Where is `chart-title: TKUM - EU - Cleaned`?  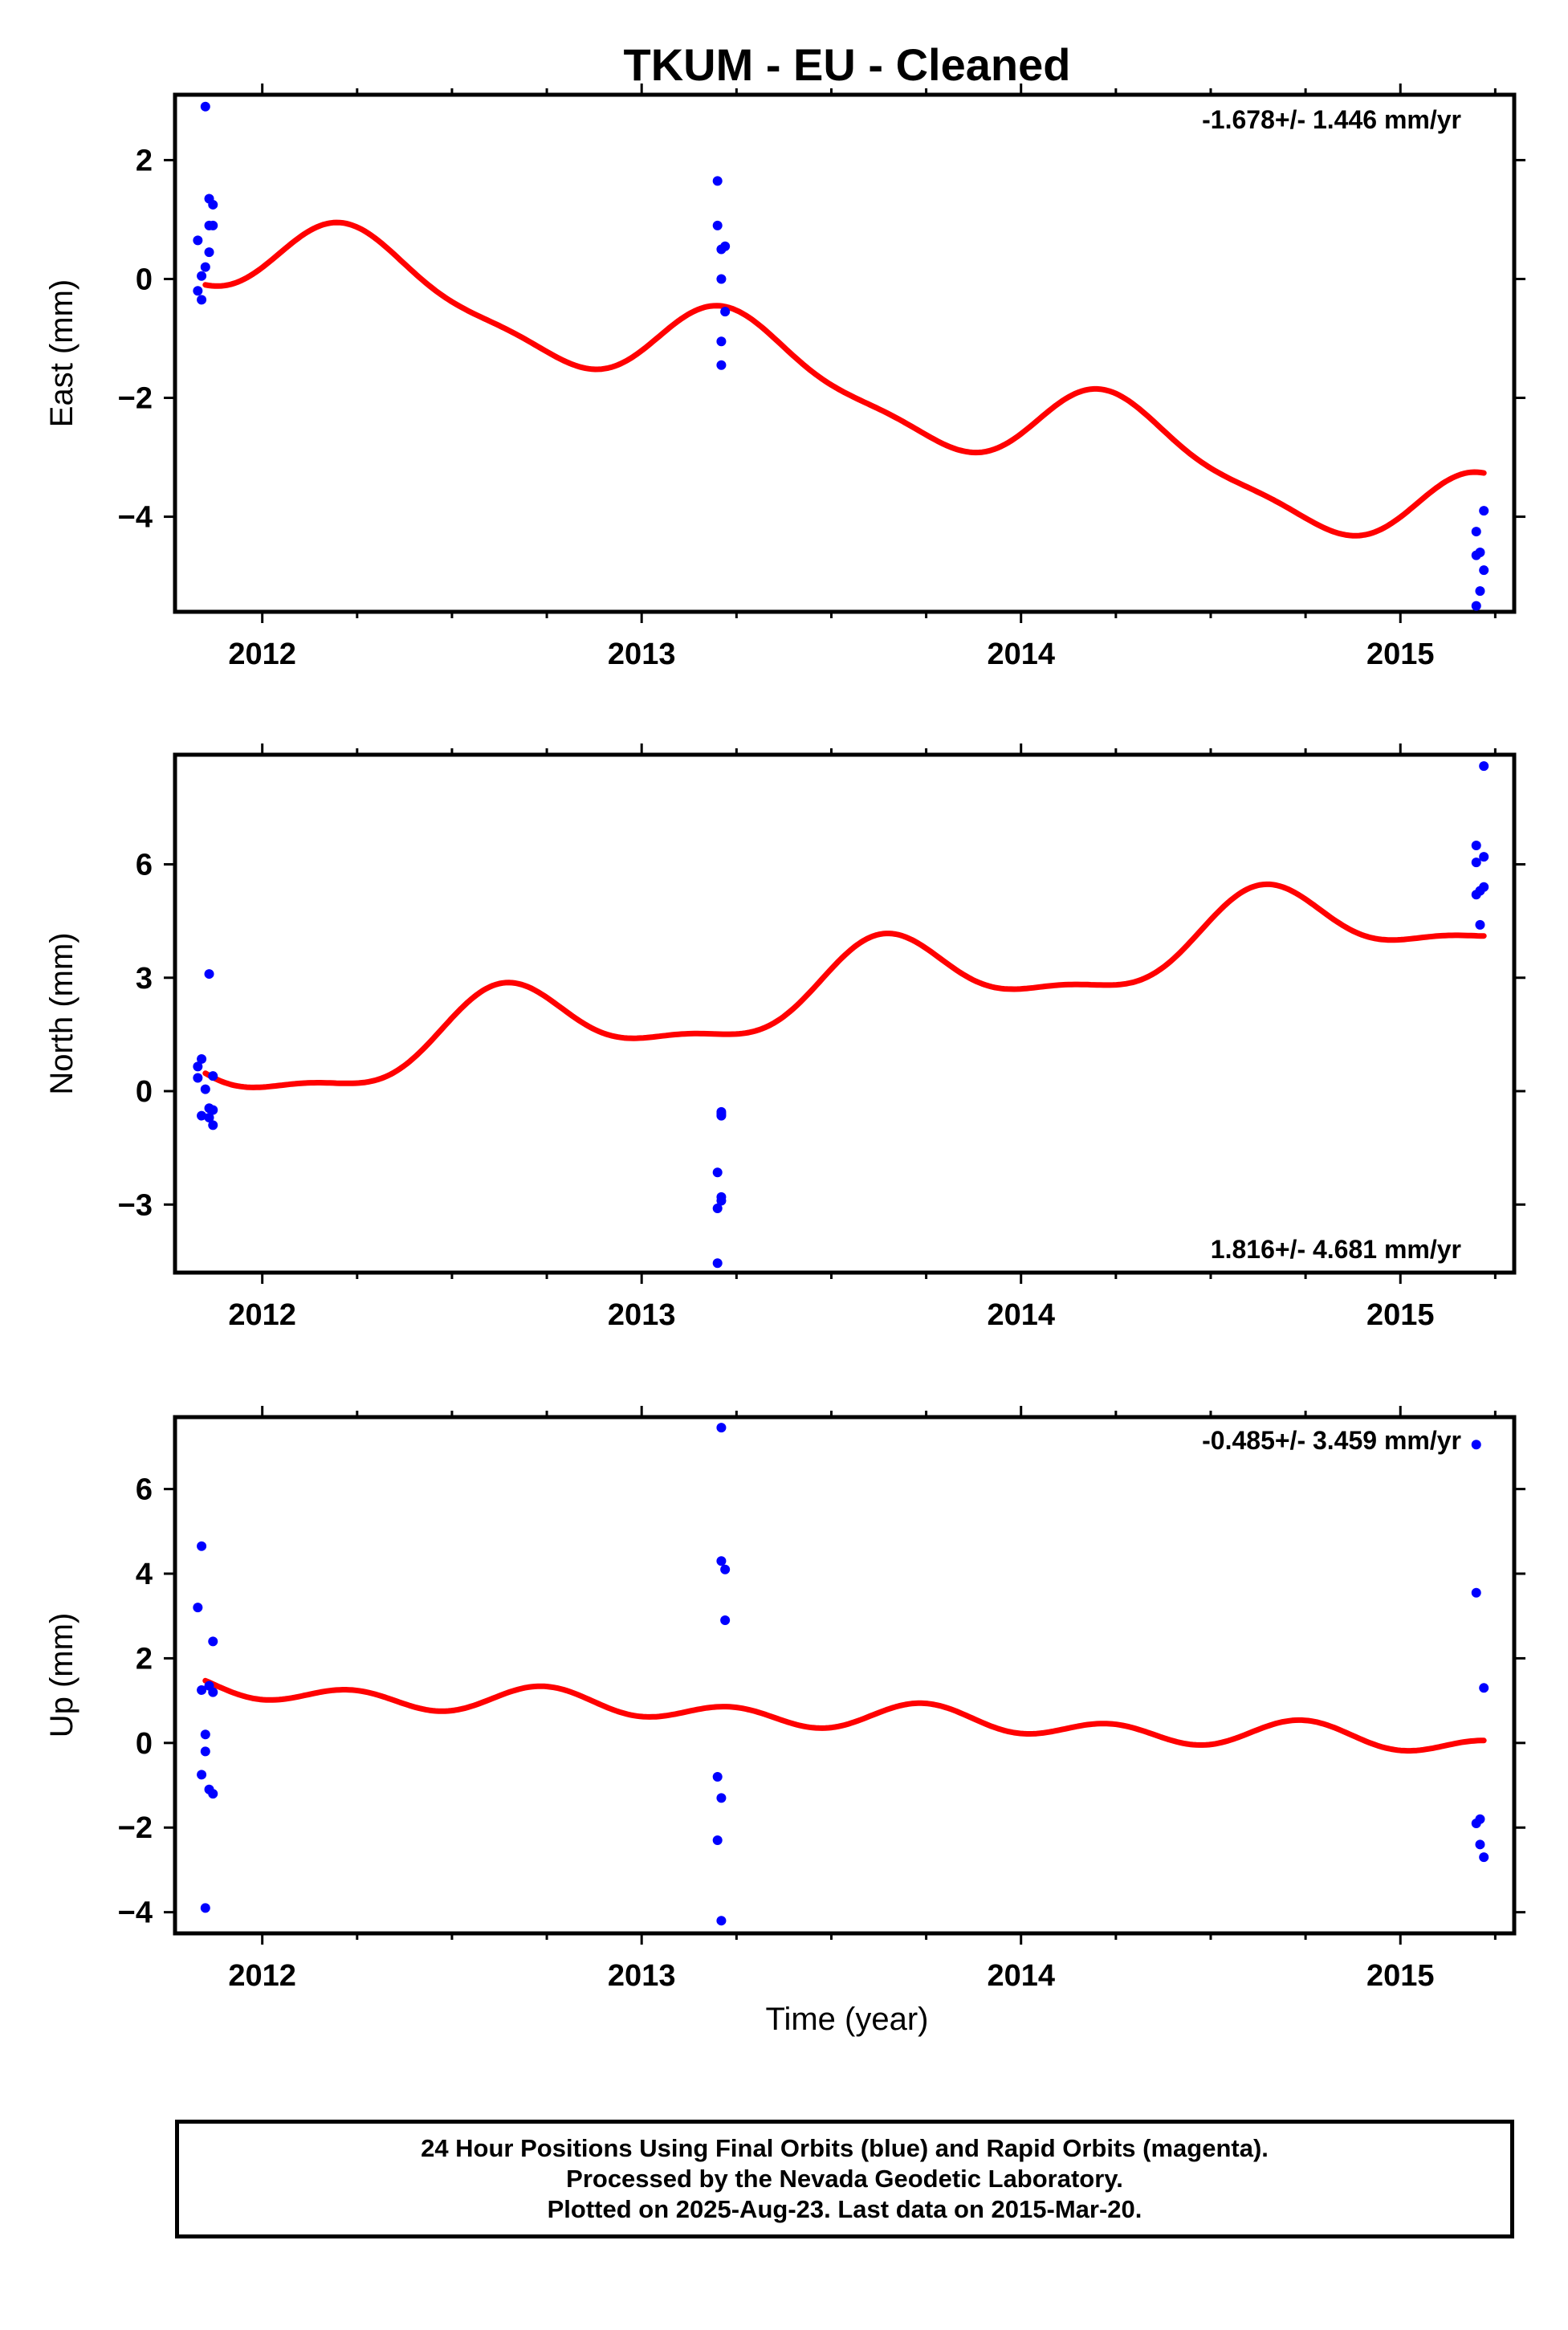 chart-title: TKUM - EU - Cleaned is located at coordinates (847, 64).